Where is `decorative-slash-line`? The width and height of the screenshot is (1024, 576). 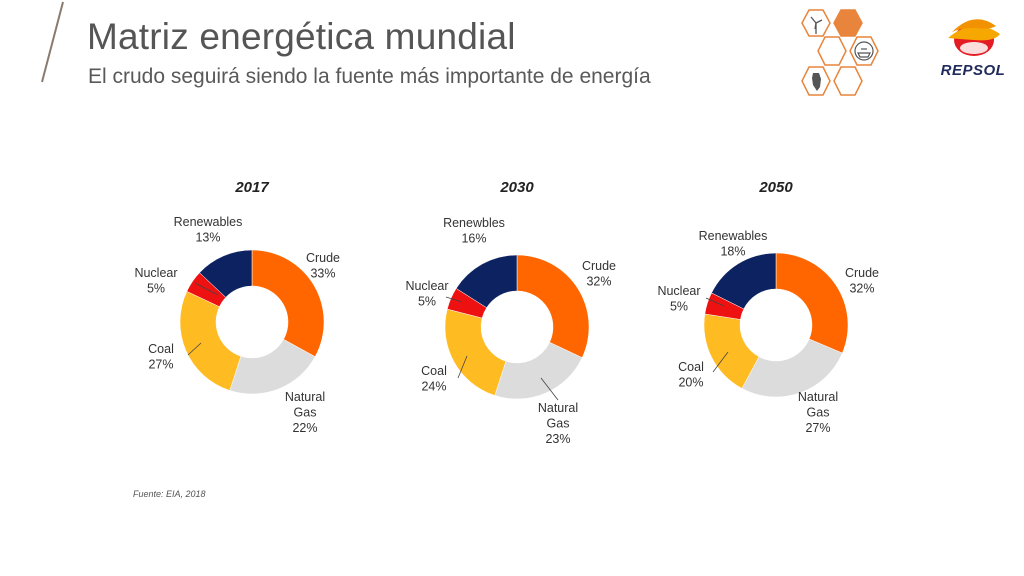
decorative-slash-line is located at coordinates (52, 42).